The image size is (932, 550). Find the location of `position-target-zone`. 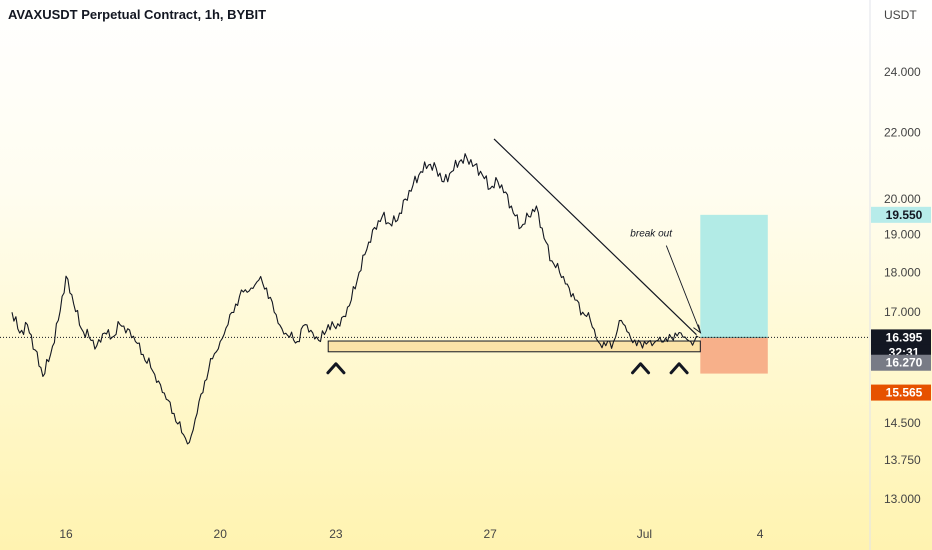

position-target-zone is located at coordinates (734, 276).